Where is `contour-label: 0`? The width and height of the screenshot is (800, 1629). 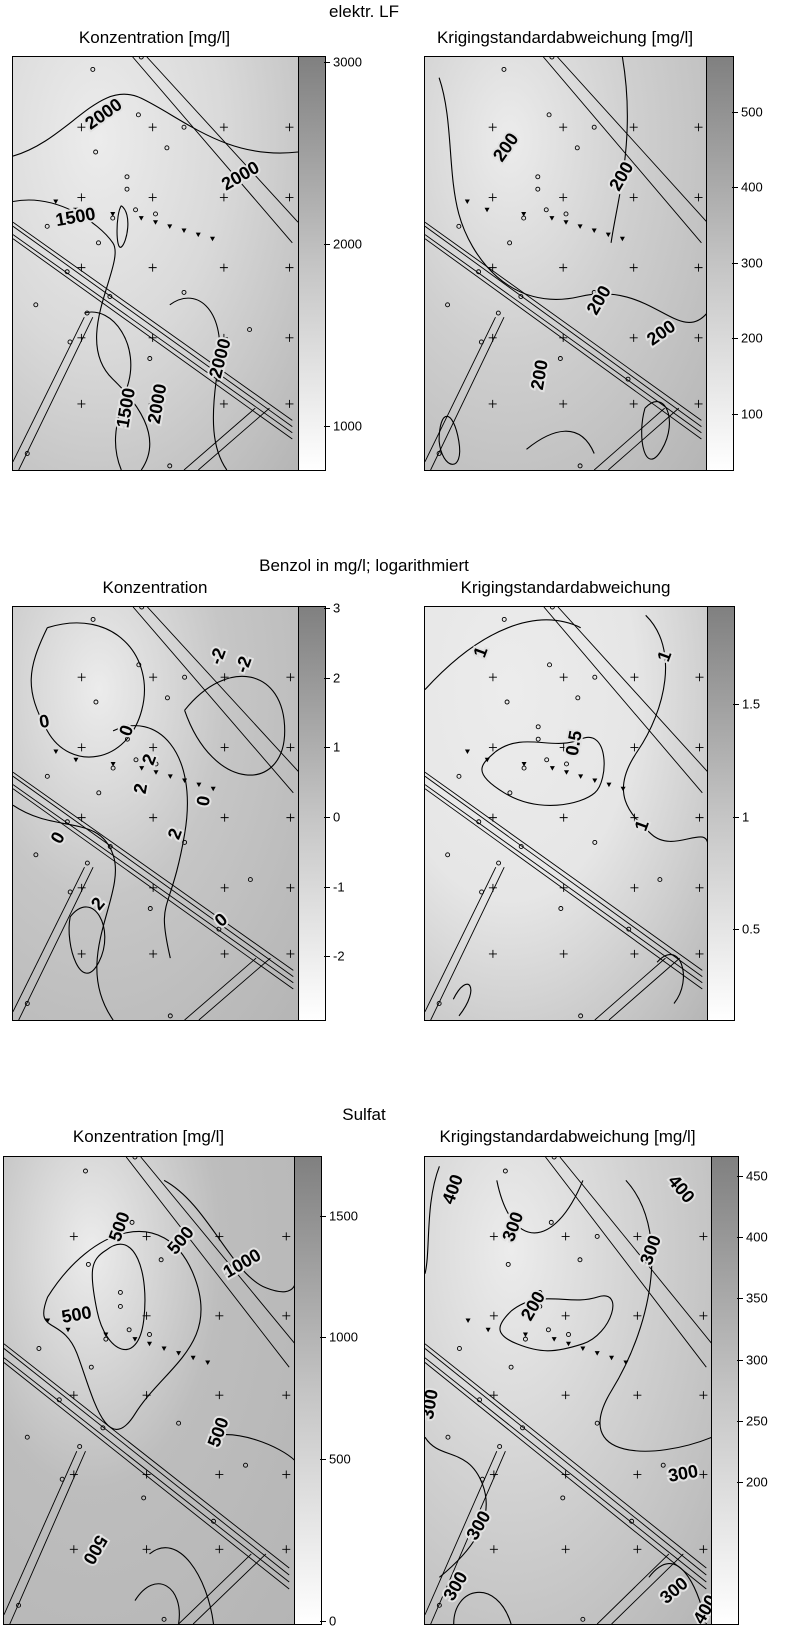
contour-label: 0 is located at coordinates (221, 920).